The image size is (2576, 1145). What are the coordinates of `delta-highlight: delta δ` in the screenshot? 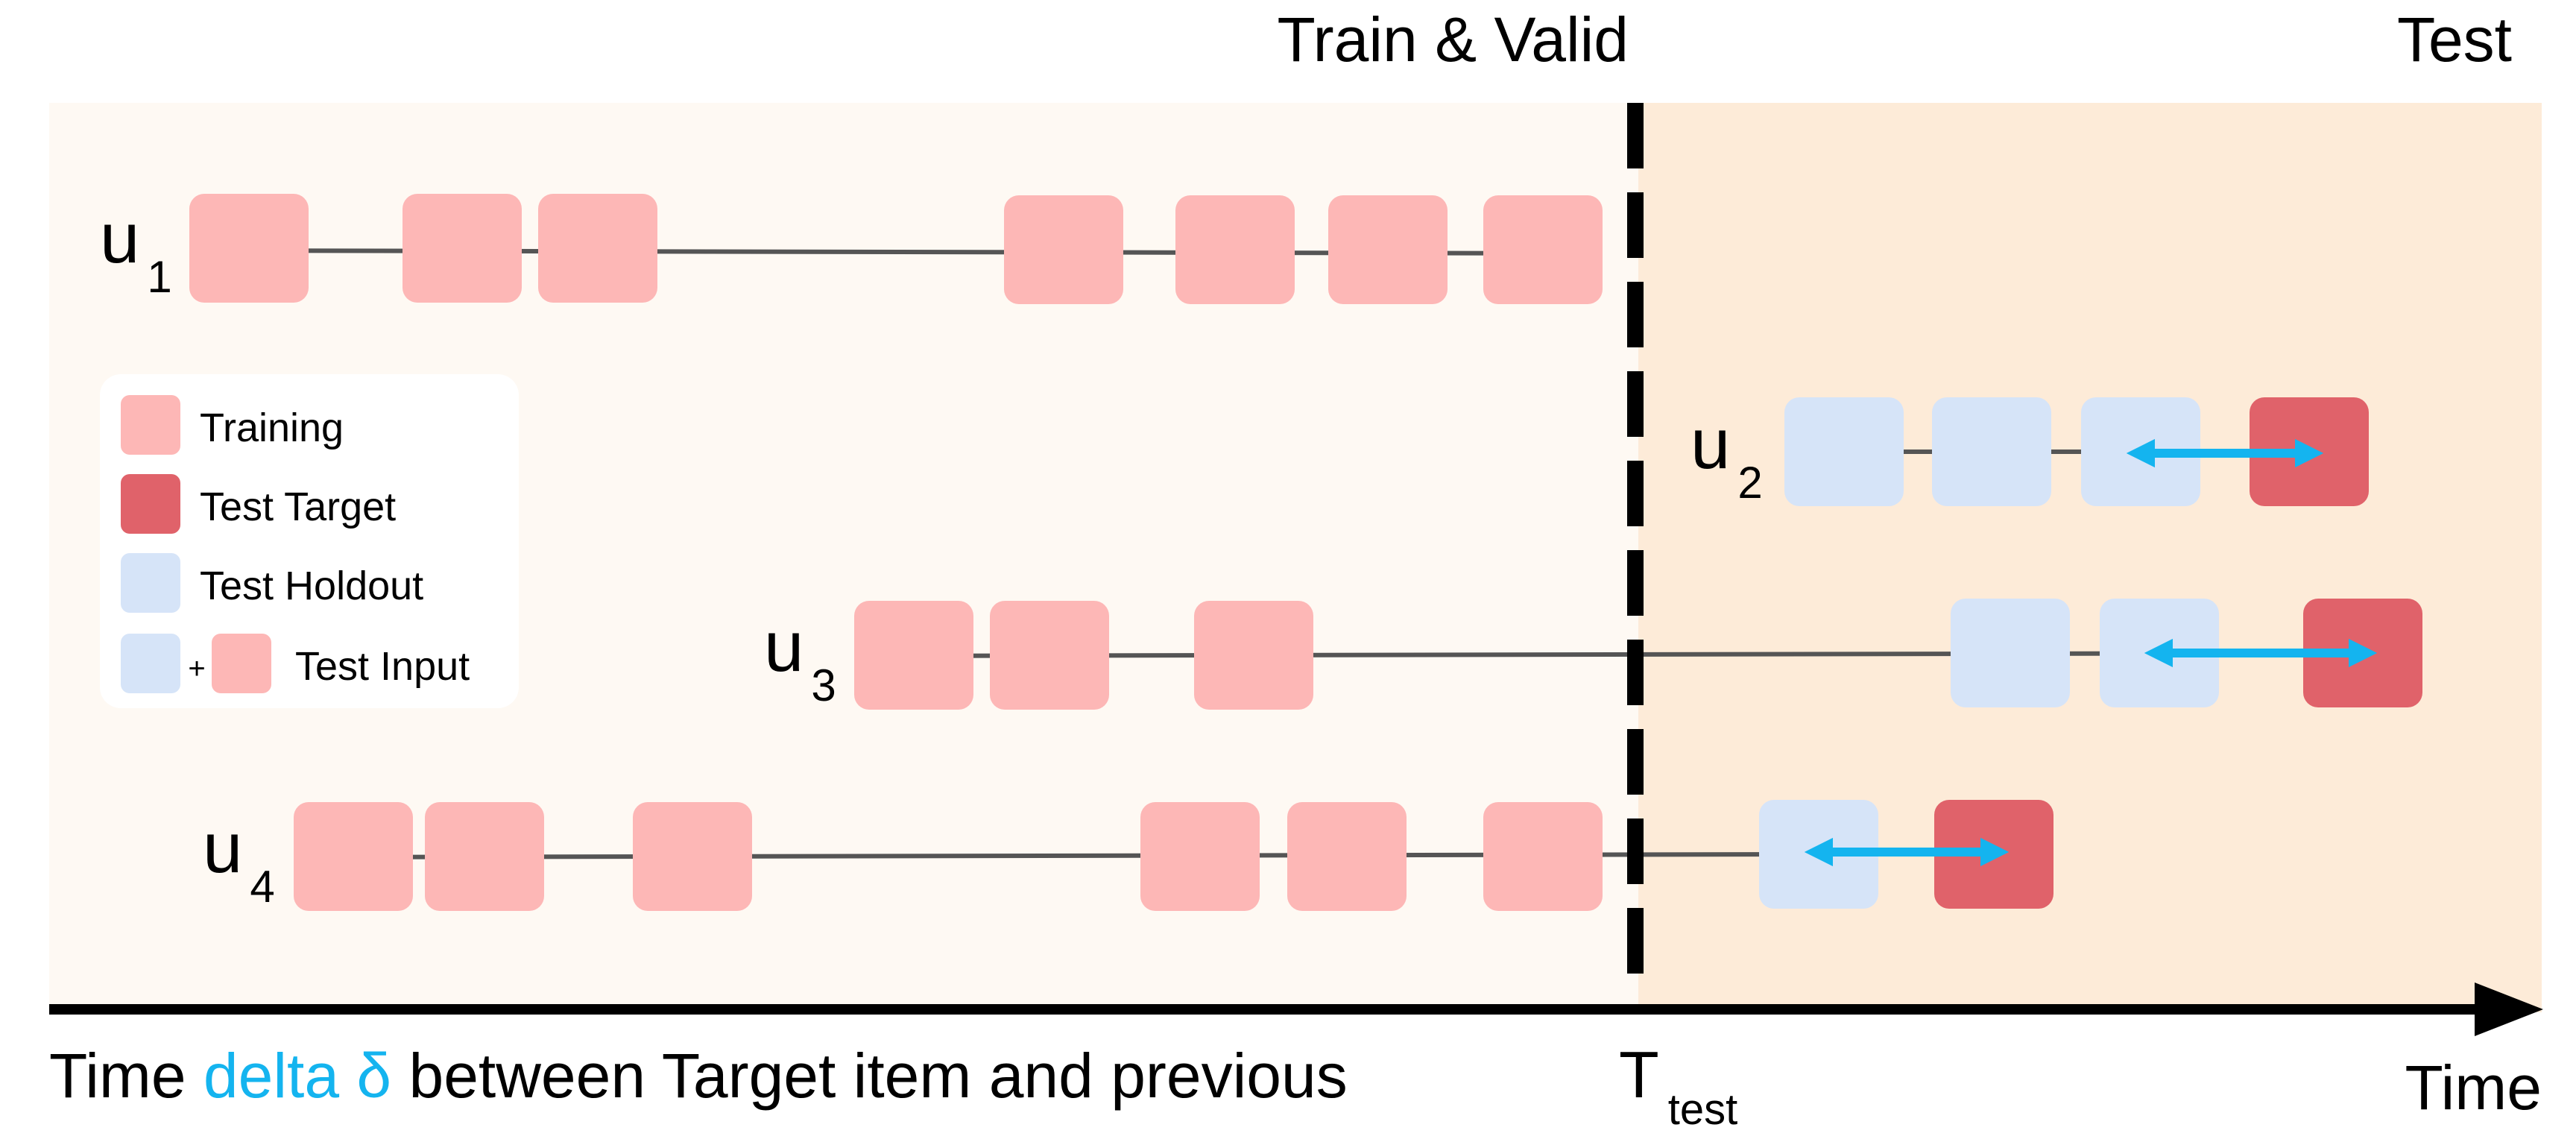 It's located at (297, 1076).